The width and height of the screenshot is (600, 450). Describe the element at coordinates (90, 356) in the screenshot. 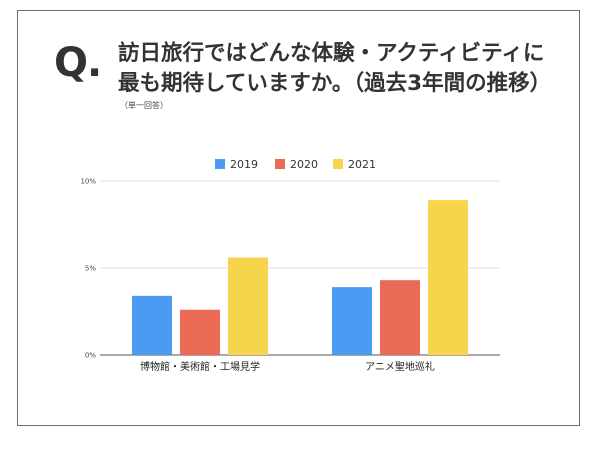

I see `y-tick-label-0: 0%` at that location.